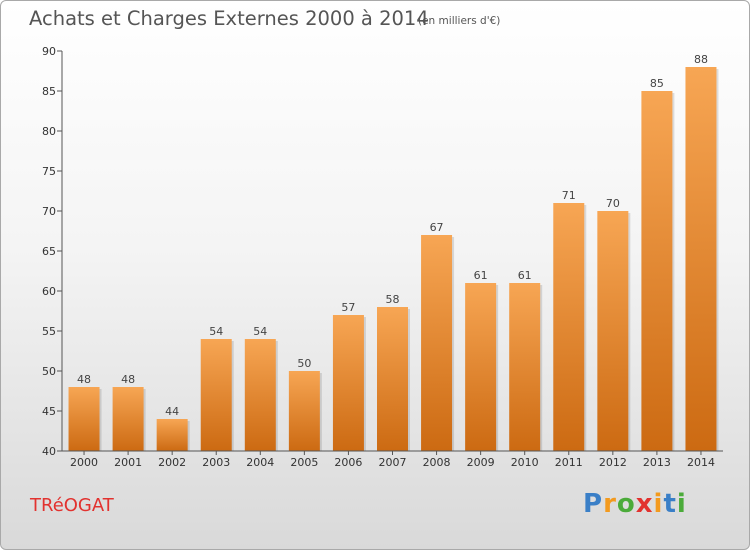  Describe the element at coordinates (49, 211) in the screenshot. I see `y-tick-label: 70` at that location.